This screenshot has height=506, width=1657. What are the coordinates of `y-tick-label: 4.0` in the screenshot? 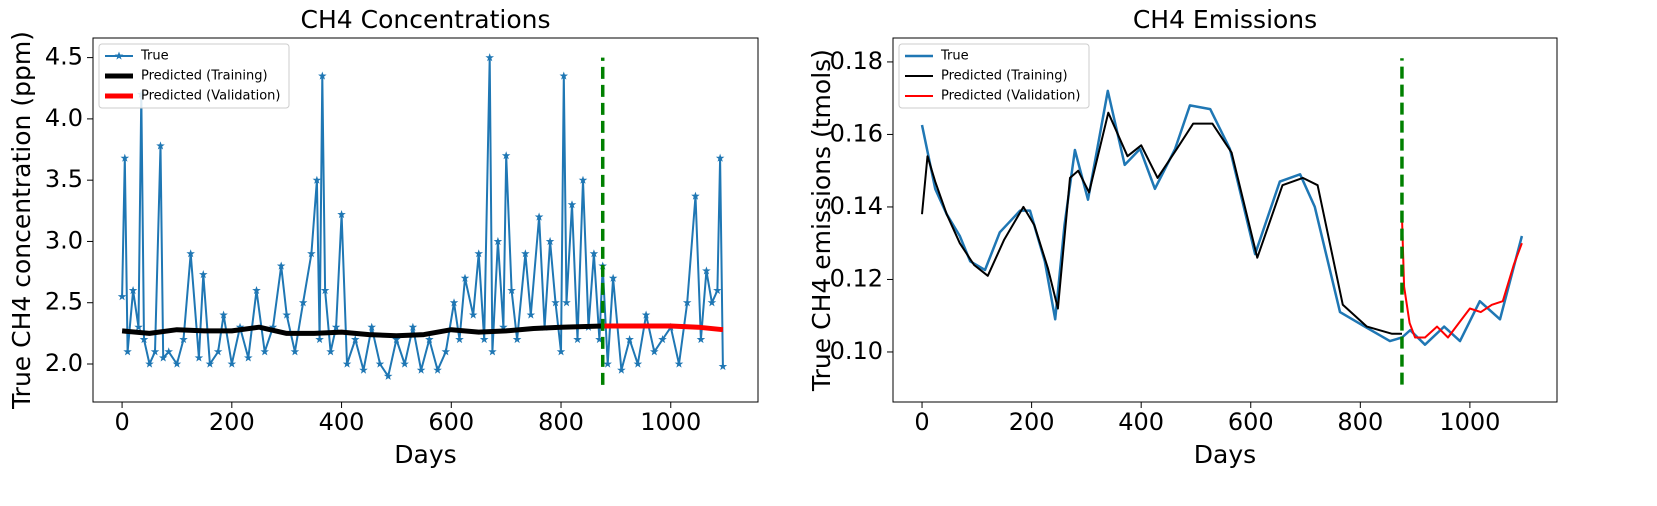 It's located at (64, 118).